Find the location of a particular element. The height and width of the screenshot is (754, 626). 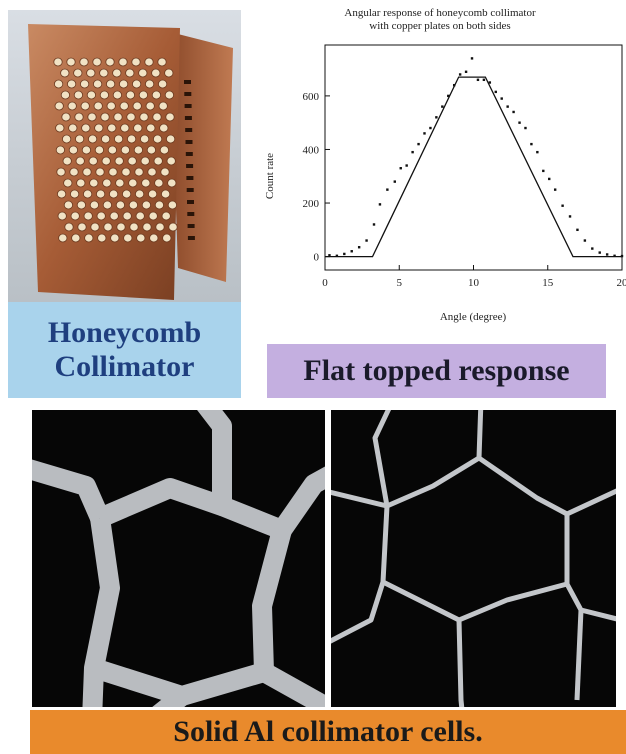

flat-response-caption-text: Flat topped response is located at coordinates (436, 370).